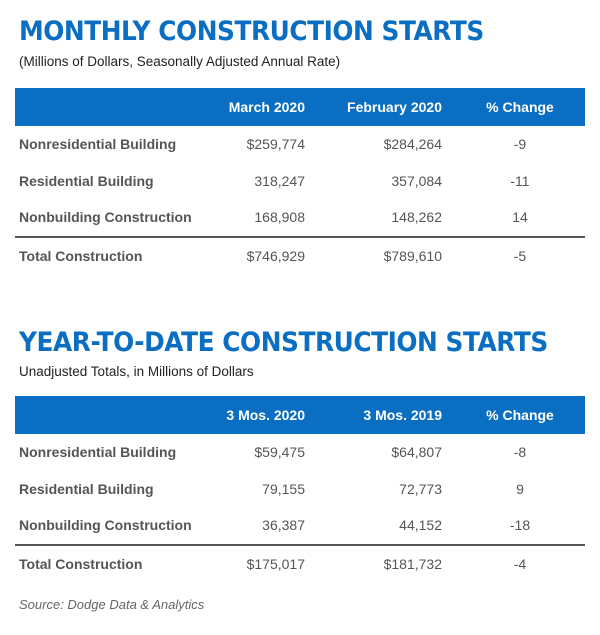 Image resolution: width=600 pixels, height=635 pixels. Describe the element at coordinates (279, 180) in the screenshot. I see `table-row-cell: 318,247` at that location.